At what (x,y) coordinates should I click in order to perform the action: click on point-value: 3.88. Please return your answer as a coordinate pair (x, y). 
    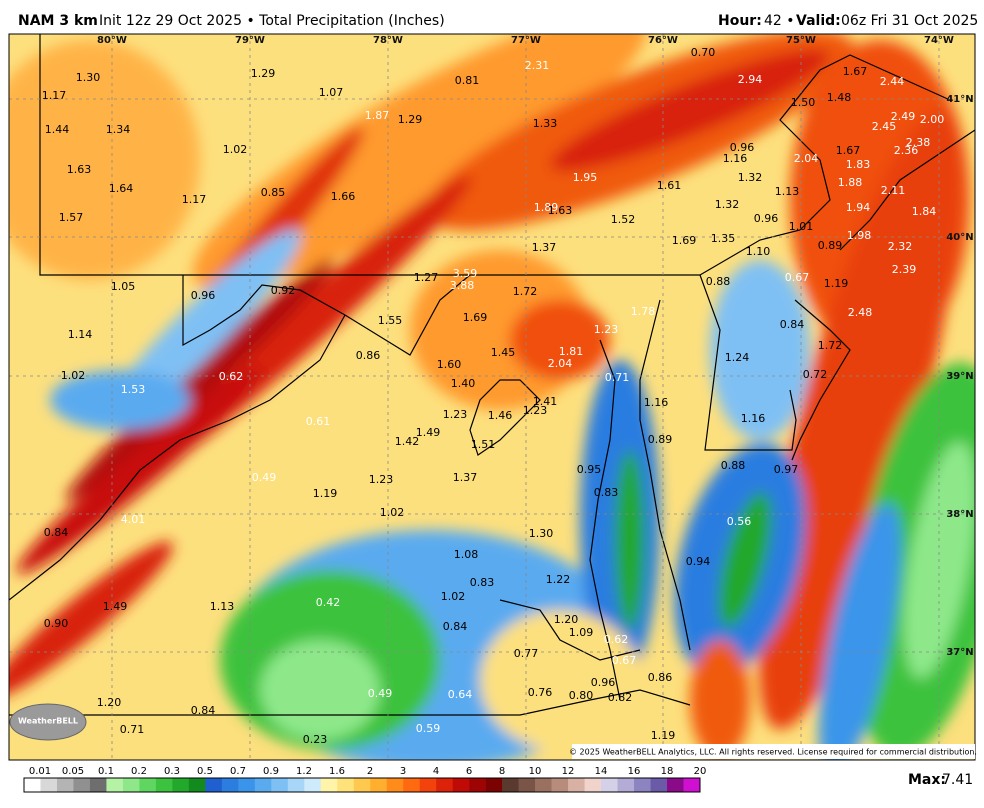
    Looking at the image, I should click on (462, 285).